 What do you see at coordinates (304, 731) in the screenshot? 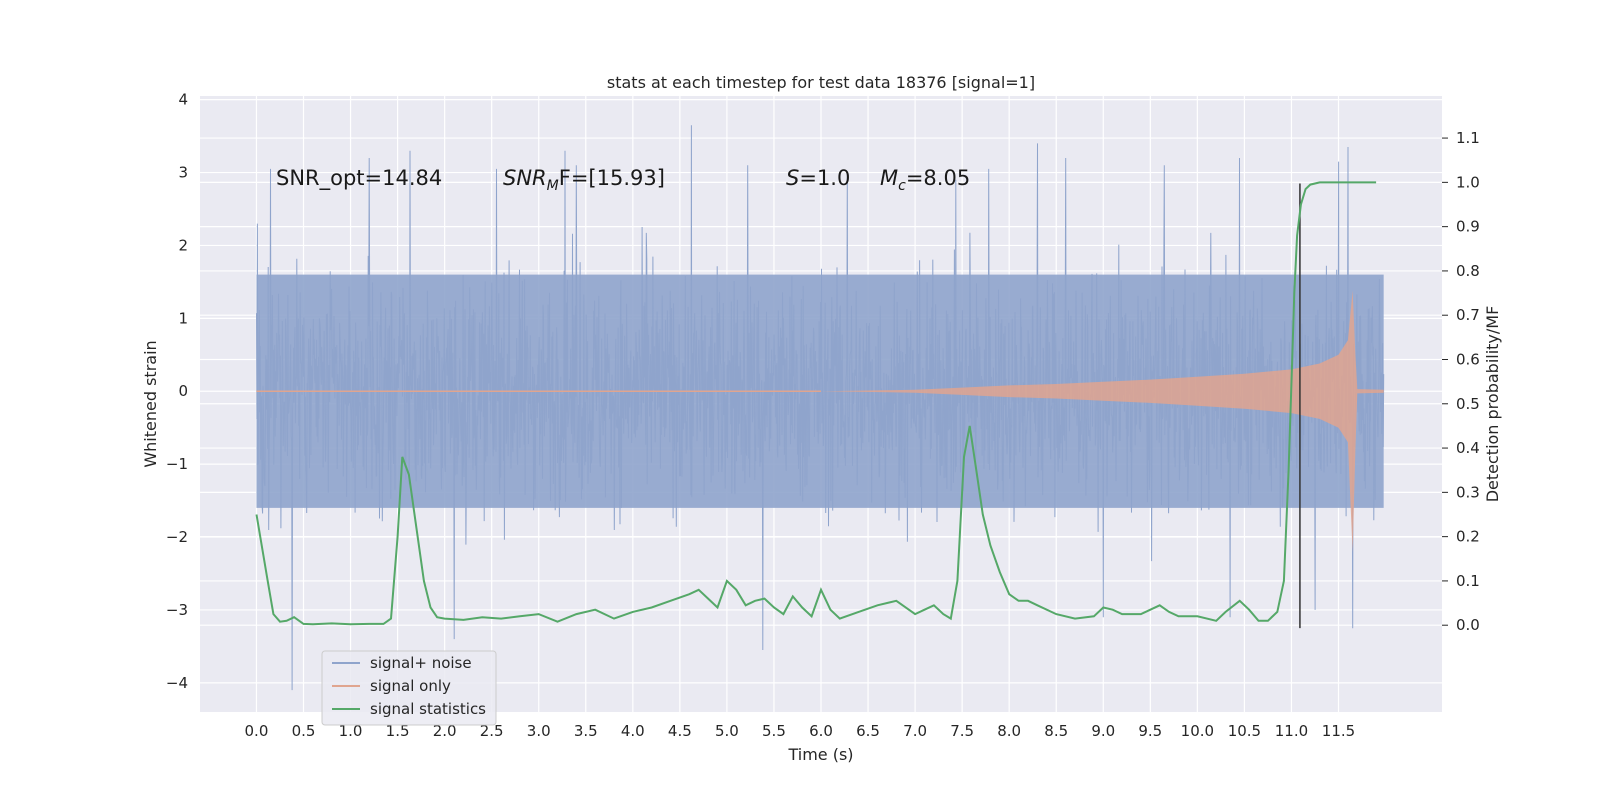
I see `x-tick-label: 0.5` at bounding box center [304, 731].